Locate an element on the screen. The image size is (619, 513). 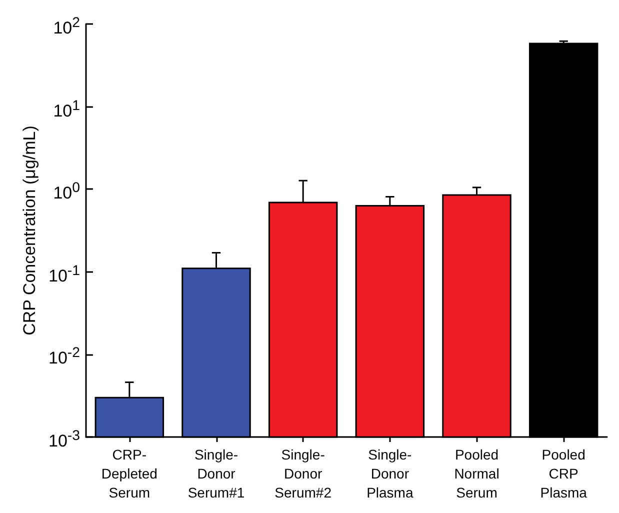
y-axis-title: CRP Concentration (μg/mL) is located at coordinates (29, 231).